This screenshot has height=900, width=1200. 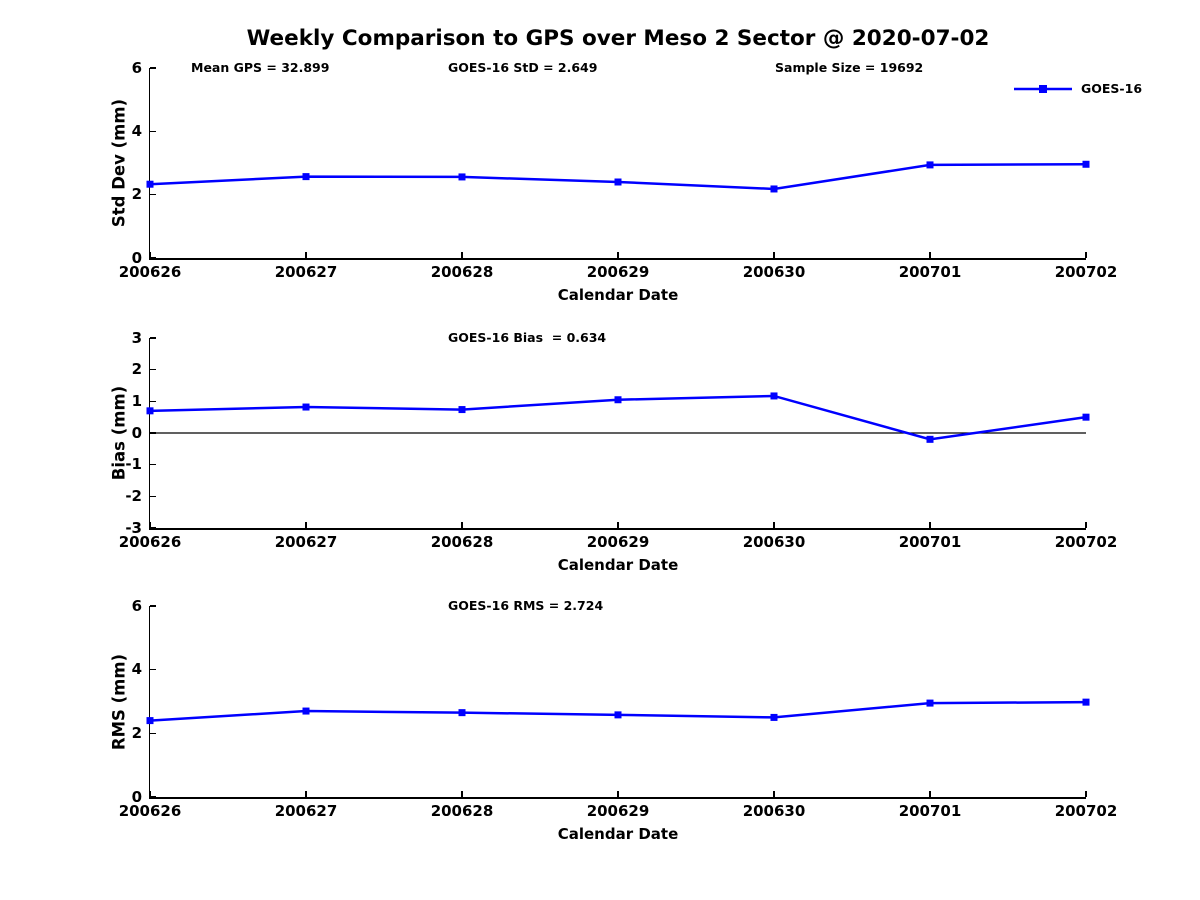 I want to click on x-tick-label-bias: 200628, so click(x=462, y=542).